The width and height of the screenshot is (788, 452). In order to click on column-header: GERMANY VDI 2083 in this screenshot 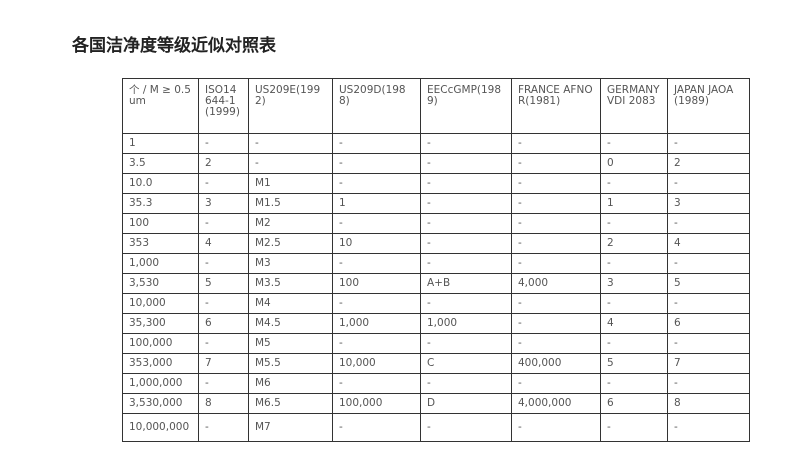, I will do `click(634, 106)`.